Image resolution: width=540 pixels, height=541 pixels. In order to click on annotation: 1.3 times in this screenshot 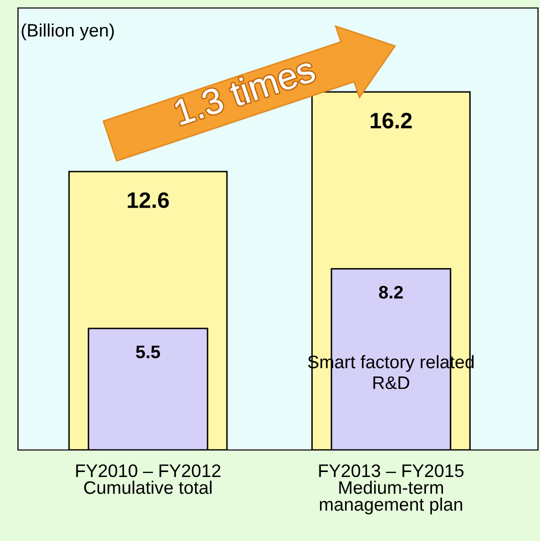, I will do `click(244, 90)`.